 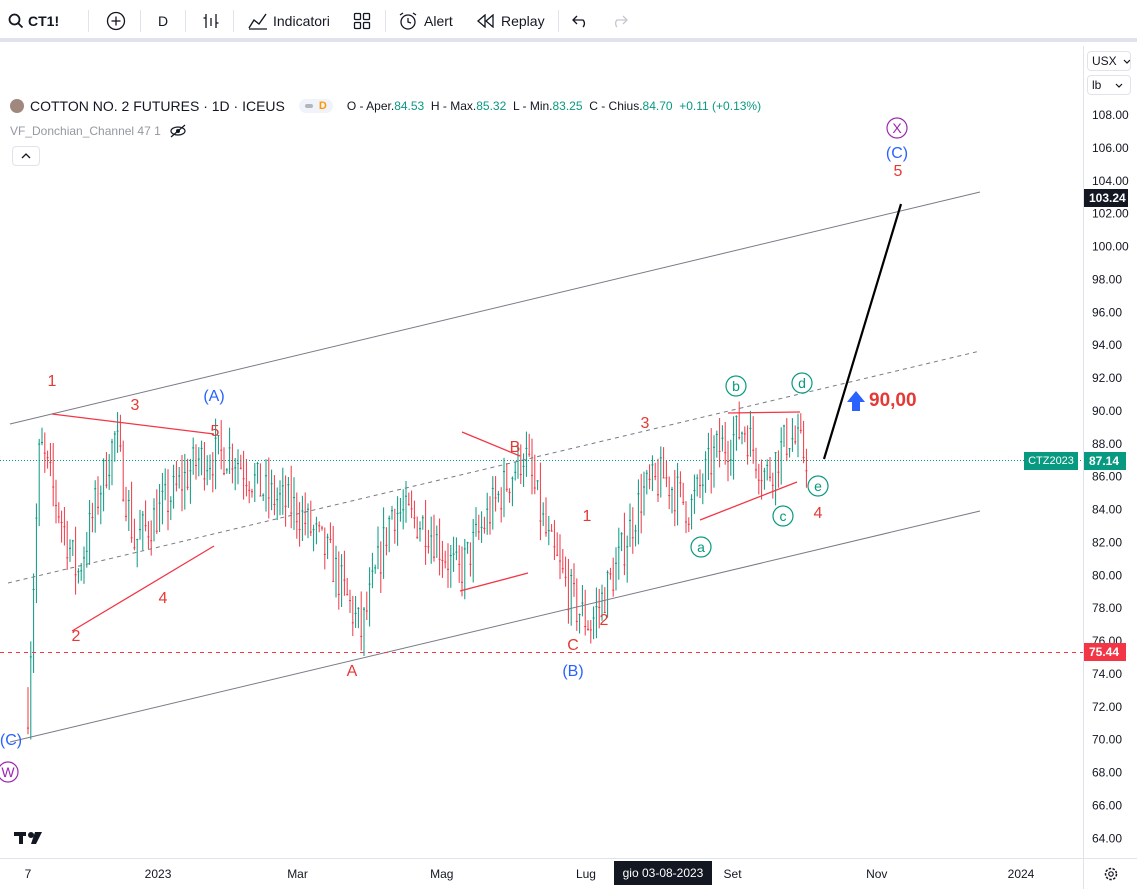 What do you see at coordinates (586, 874) in the screenshot?
I see `time-tick: Lug` at bounding box center [586, 874].